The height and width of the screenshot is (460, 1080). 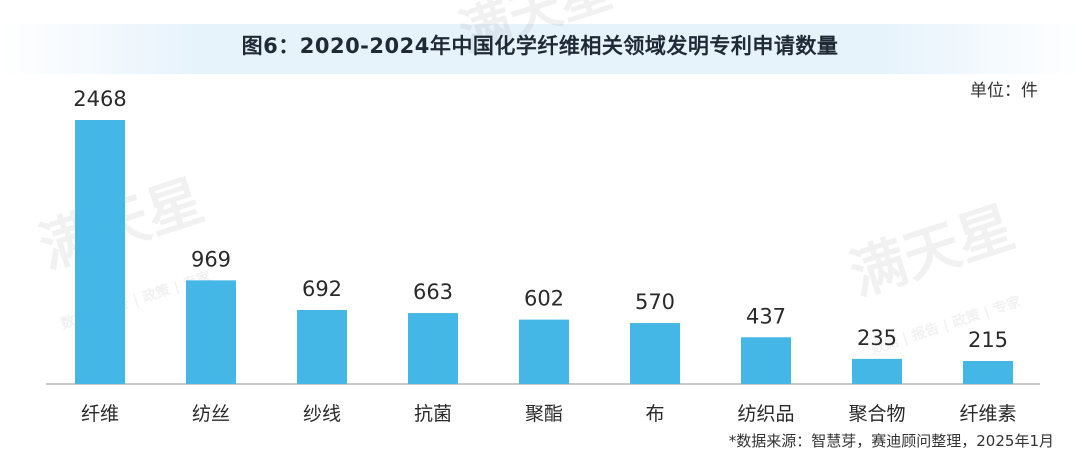 I want to click on chart-title: 图6：2020-2024年中国化学纤维相关领域发明专利申请数量, so click(x=540, y=46).